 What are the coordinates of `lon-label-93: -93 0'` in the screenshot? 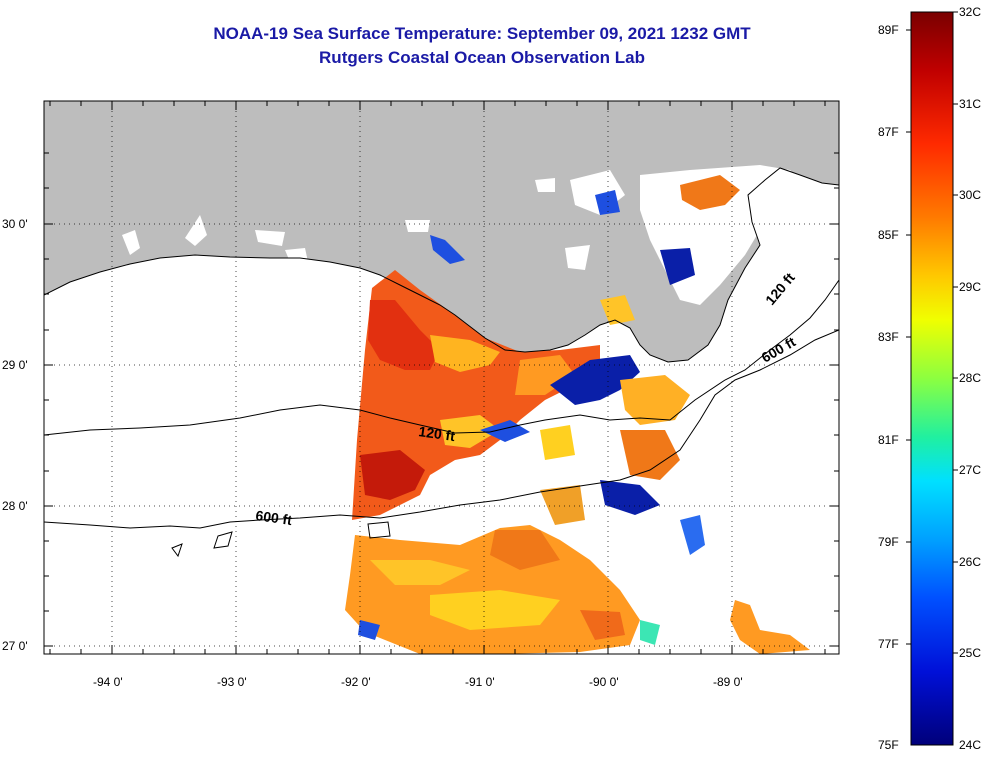 It's located at (232, 682).